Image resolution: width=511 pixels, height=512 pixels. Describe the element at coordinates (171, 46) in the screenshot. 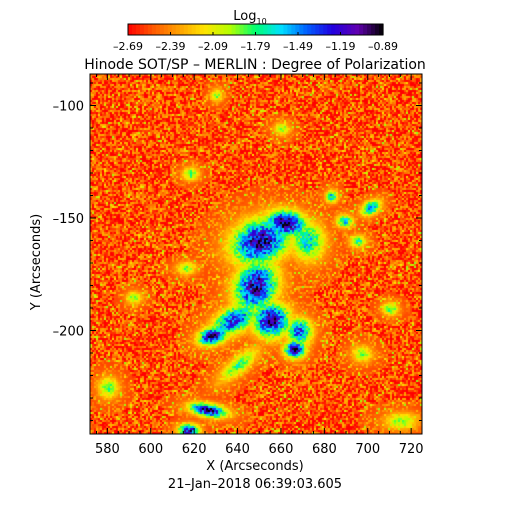

I see `colorbar-tick-label: –2.39` at that location.